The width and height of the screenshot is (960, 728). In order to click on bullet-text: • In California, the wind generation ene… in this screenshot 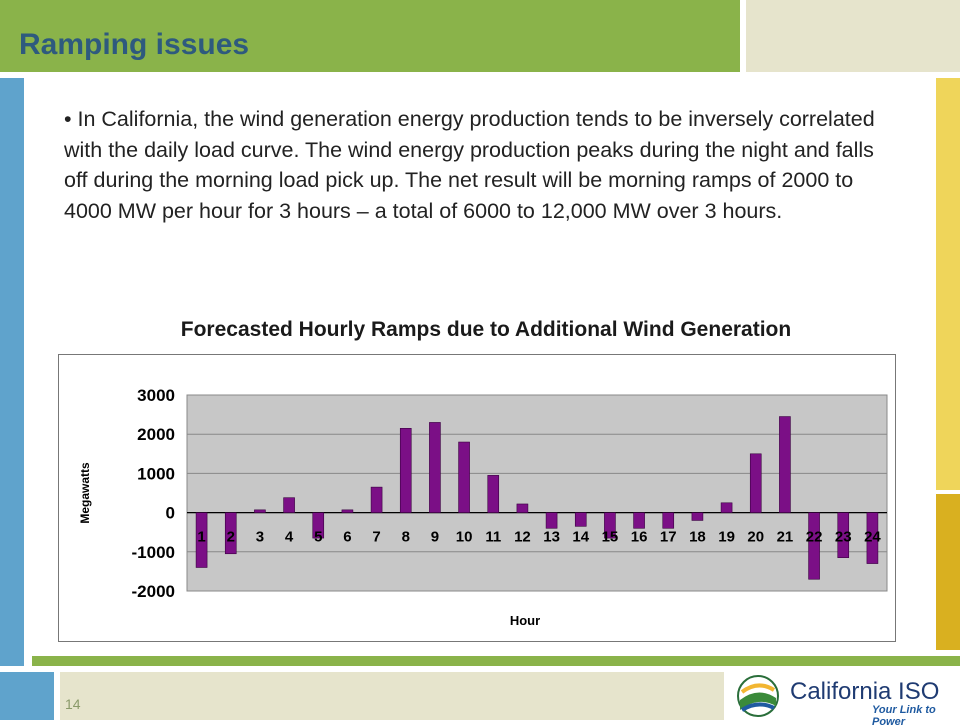, I will do `click(469, 165)`.